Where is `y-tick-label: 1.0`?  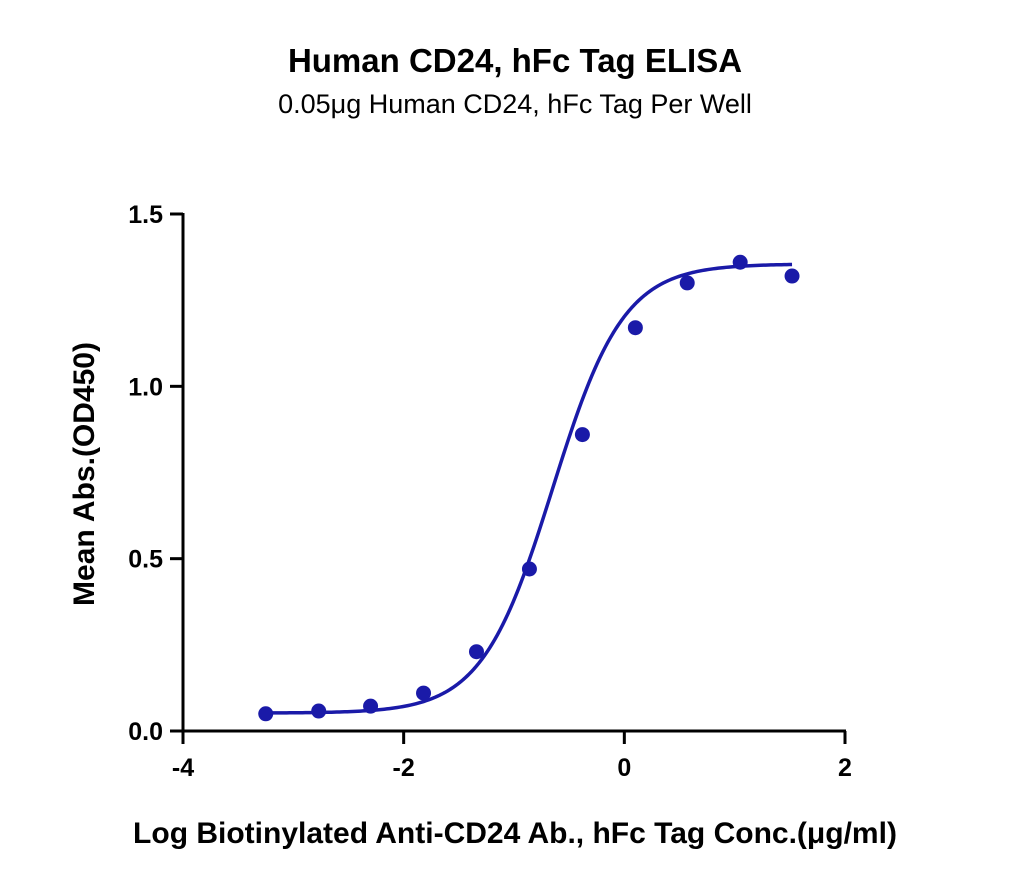 y-tick-label: 1.0 is located at coordinates (145, 387).